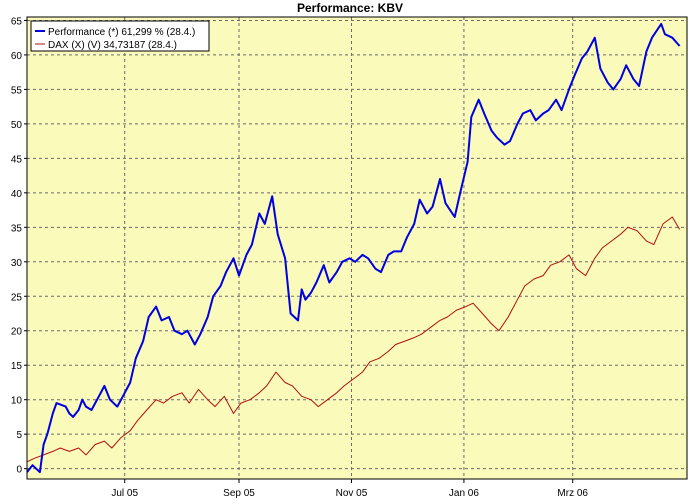  Describe the element at coordinates (17, 332) in the screenshot. I see `y-tick-label: 20` at that location.